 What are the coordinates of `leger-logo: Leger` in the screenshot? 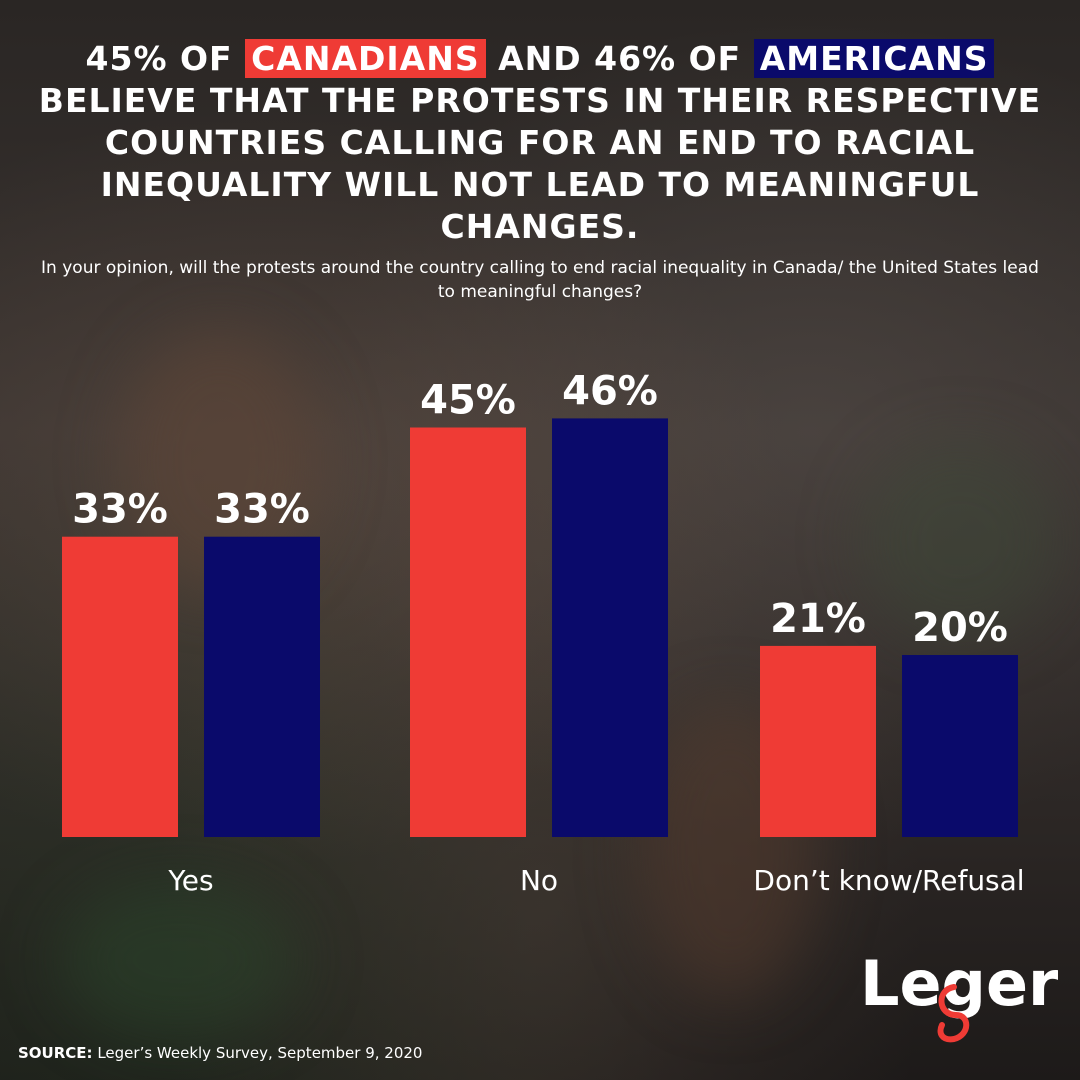 It's located at (959, 995).